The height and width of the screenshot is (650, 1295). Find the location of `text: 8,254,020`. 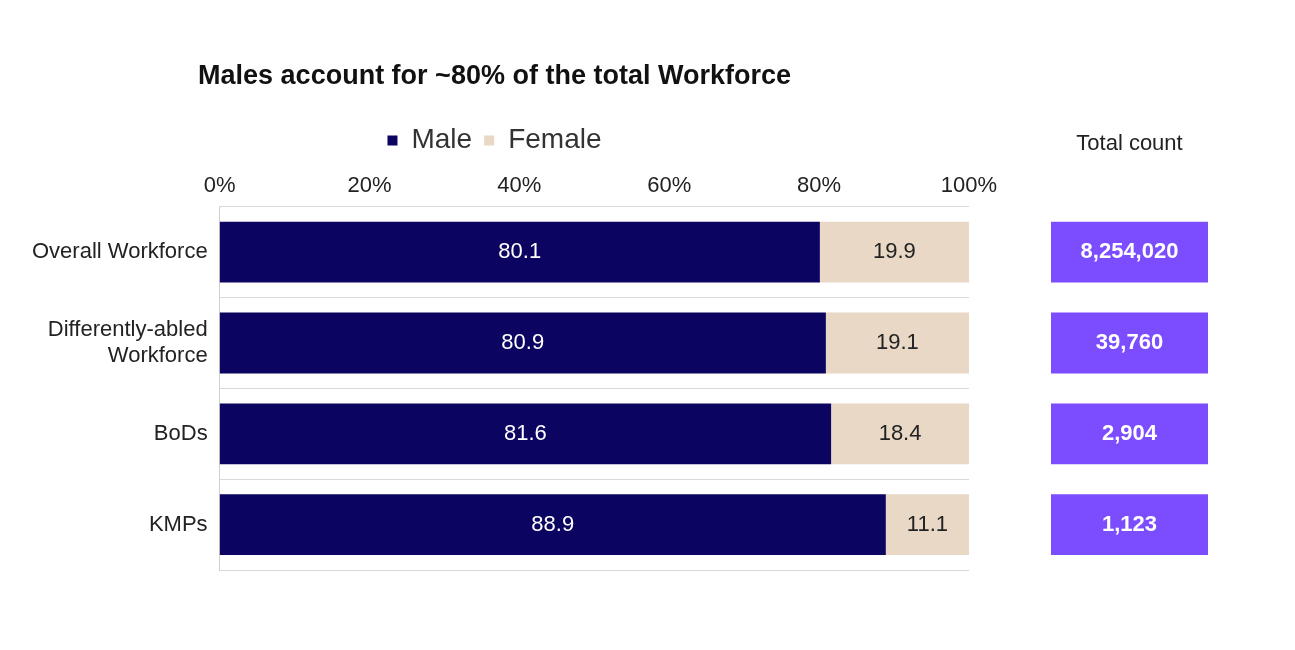

text: 8,254,020 is located at coordinates (1129, 251).